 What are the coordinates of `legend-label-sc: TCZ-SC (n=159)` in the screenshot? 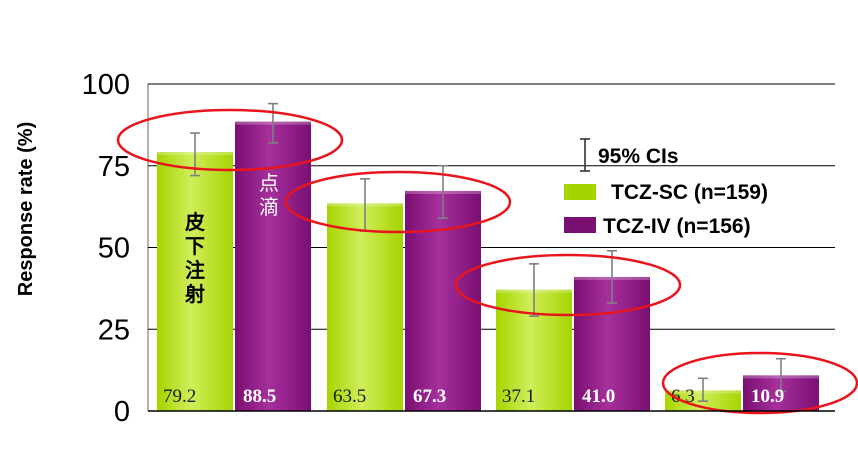 It's located at (689, 192).